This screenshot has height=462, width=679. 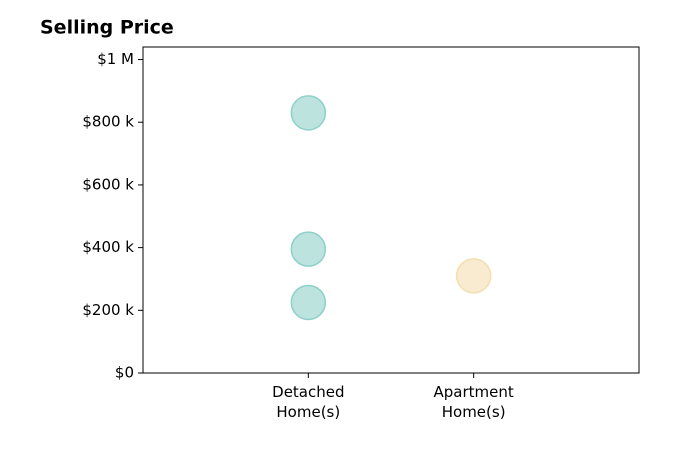 I want to click on y-tick-label: $800 k, so click(x=108, y=122).